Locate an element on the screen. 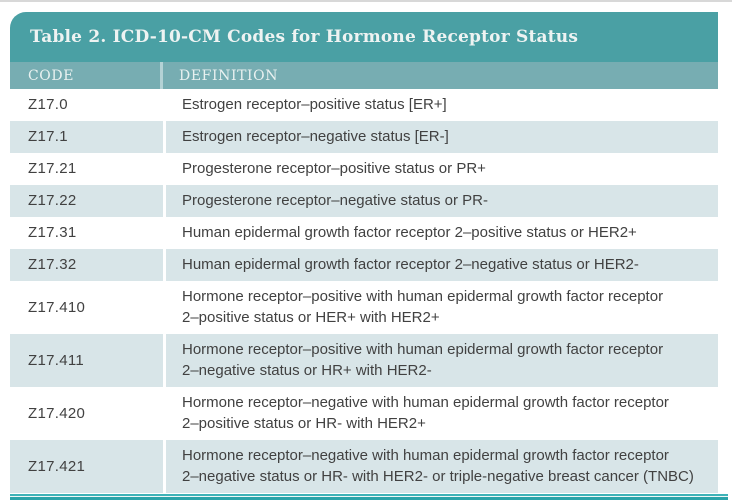  code-cell: Z17.420 is located at coordinates (86, 413).